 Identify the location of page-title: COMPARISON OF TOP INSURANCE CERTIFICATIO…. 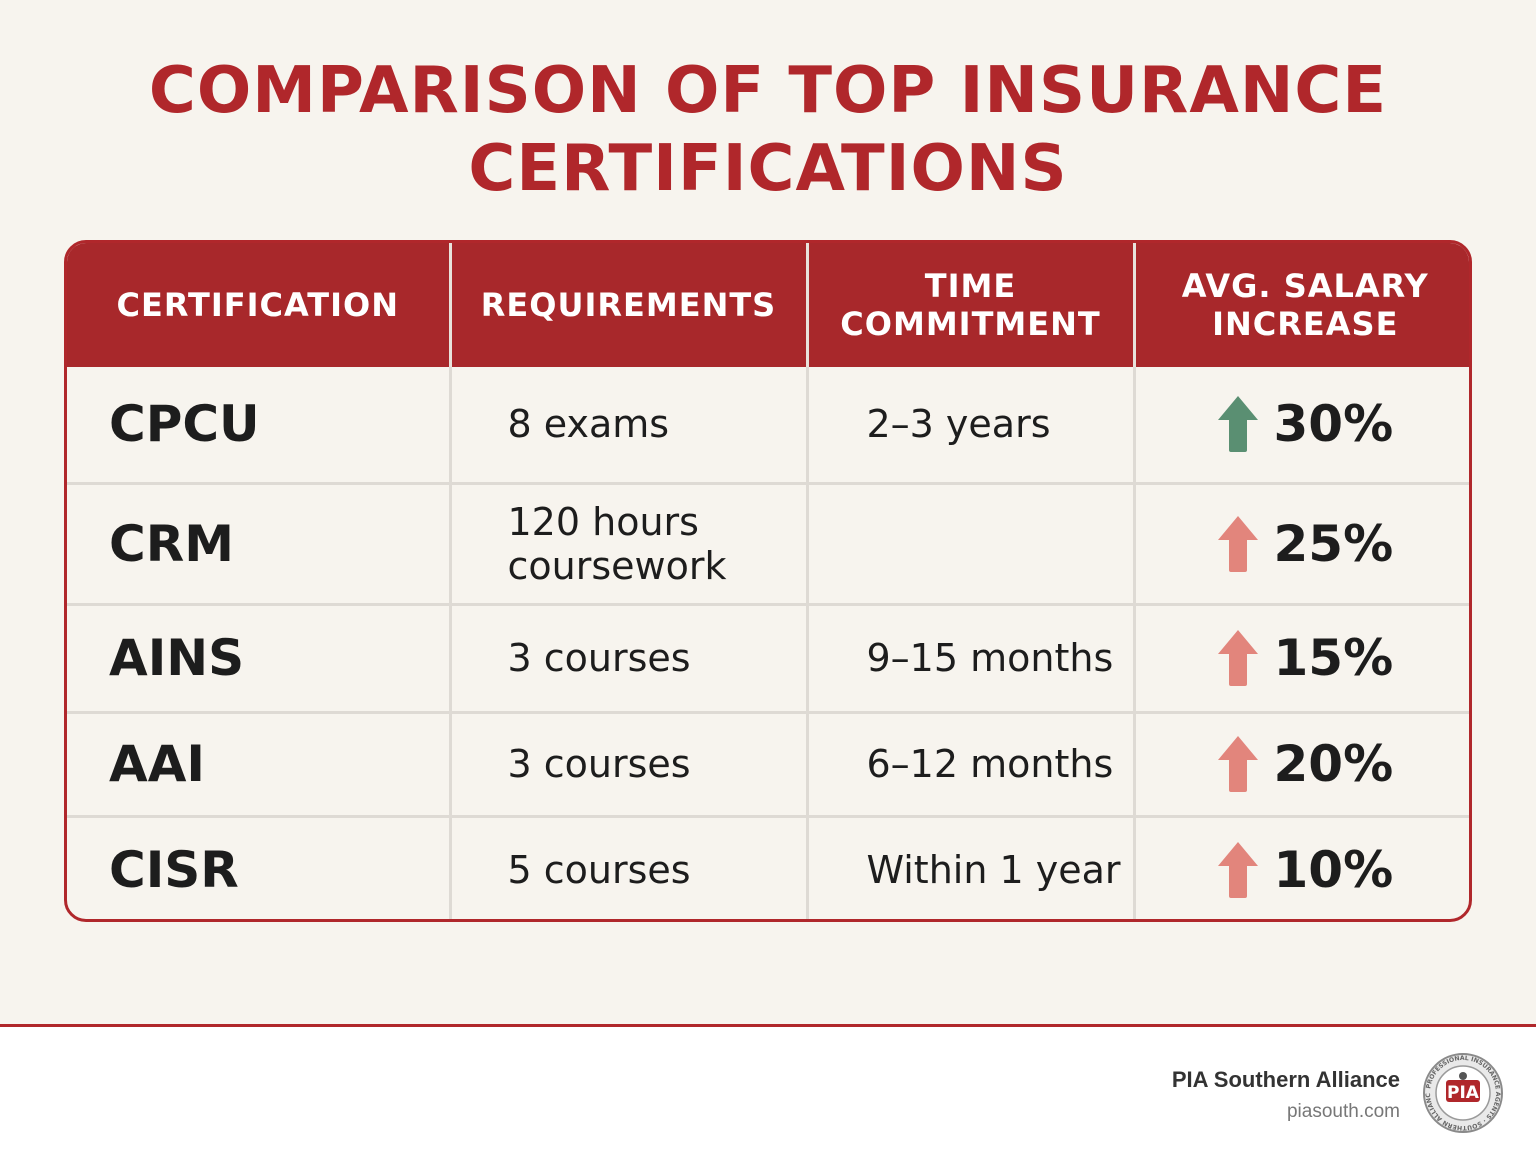
(768, 130).